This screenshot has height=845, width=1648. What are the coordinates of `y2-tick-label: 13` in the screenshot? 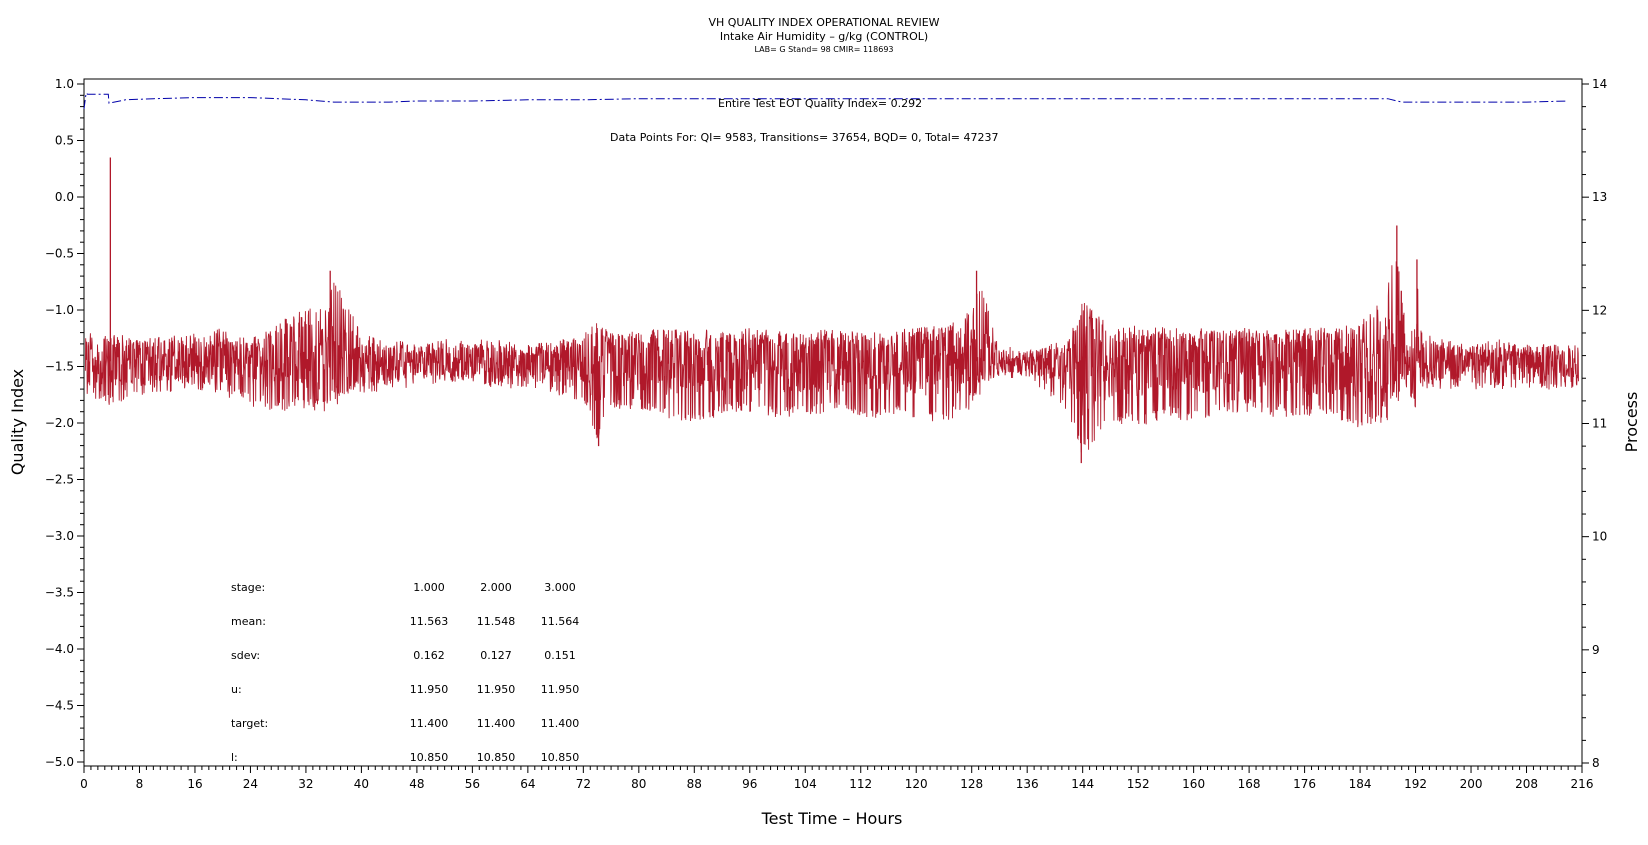 It's located at (1599, 197).